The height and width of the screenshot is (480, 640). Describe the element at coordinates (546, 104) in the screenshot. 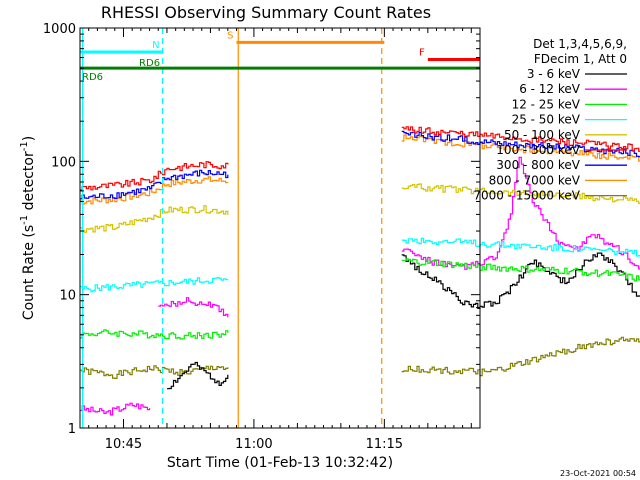

I see `legend-label-12-25-kev: 12 - 25 keV` at that location.